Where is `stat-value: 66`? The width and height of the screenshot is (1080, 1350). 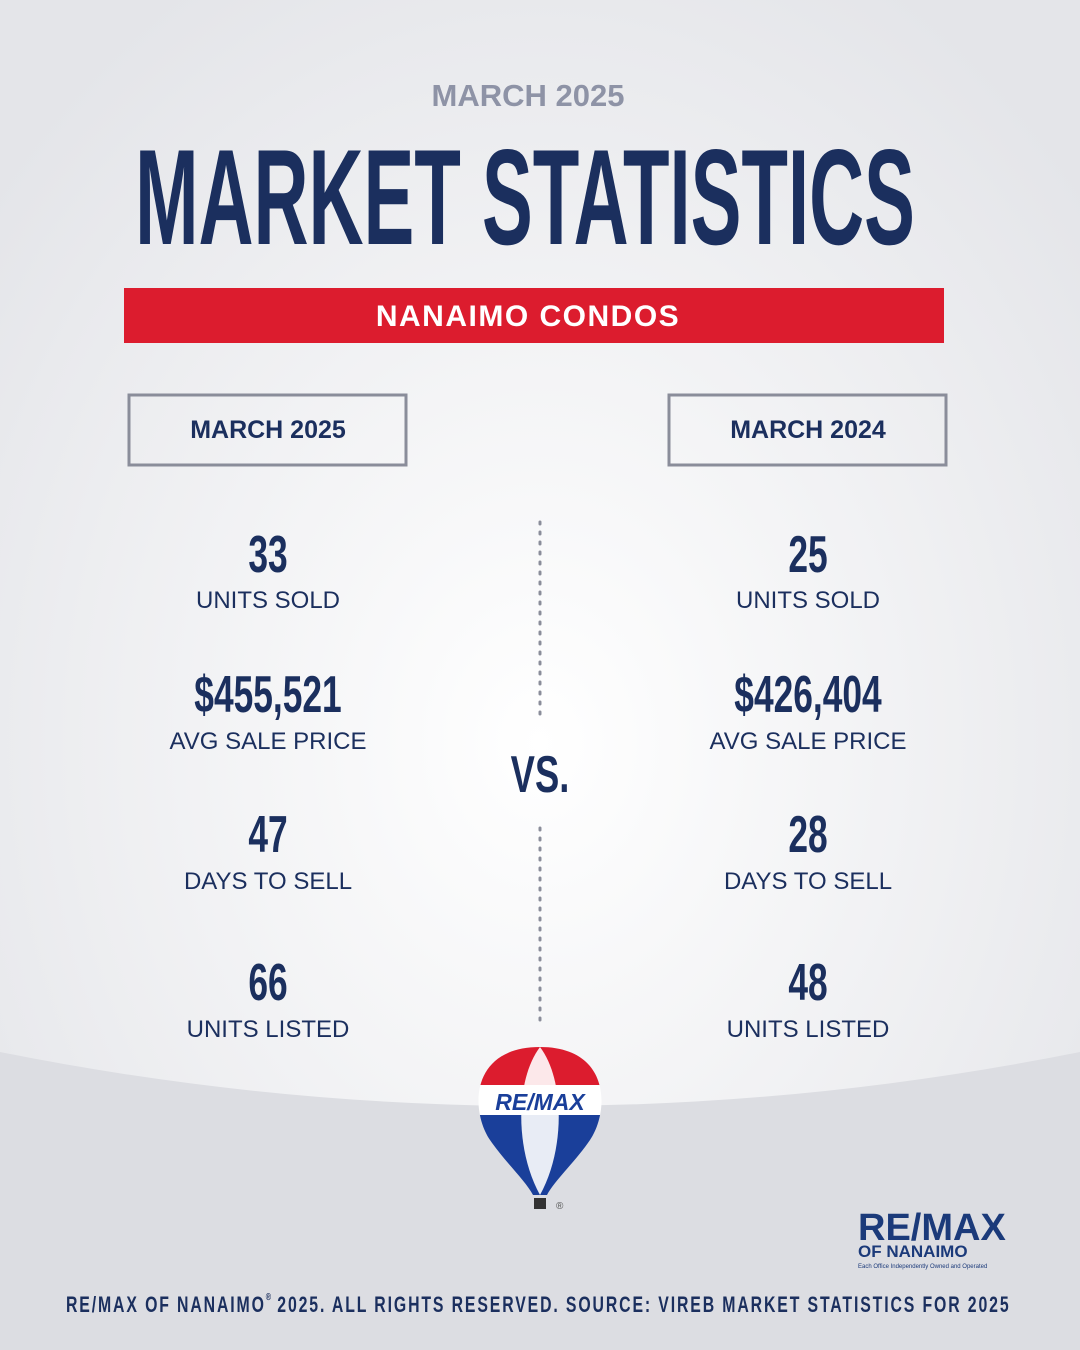 stat-value: 66 is located at coordinates (267, 982).